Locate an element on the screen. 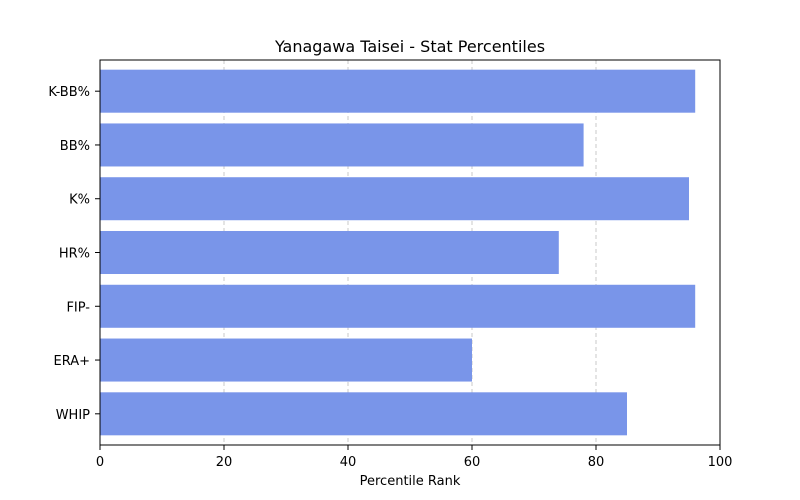  y-tick-label: K% is located at coordinates (79, 200).